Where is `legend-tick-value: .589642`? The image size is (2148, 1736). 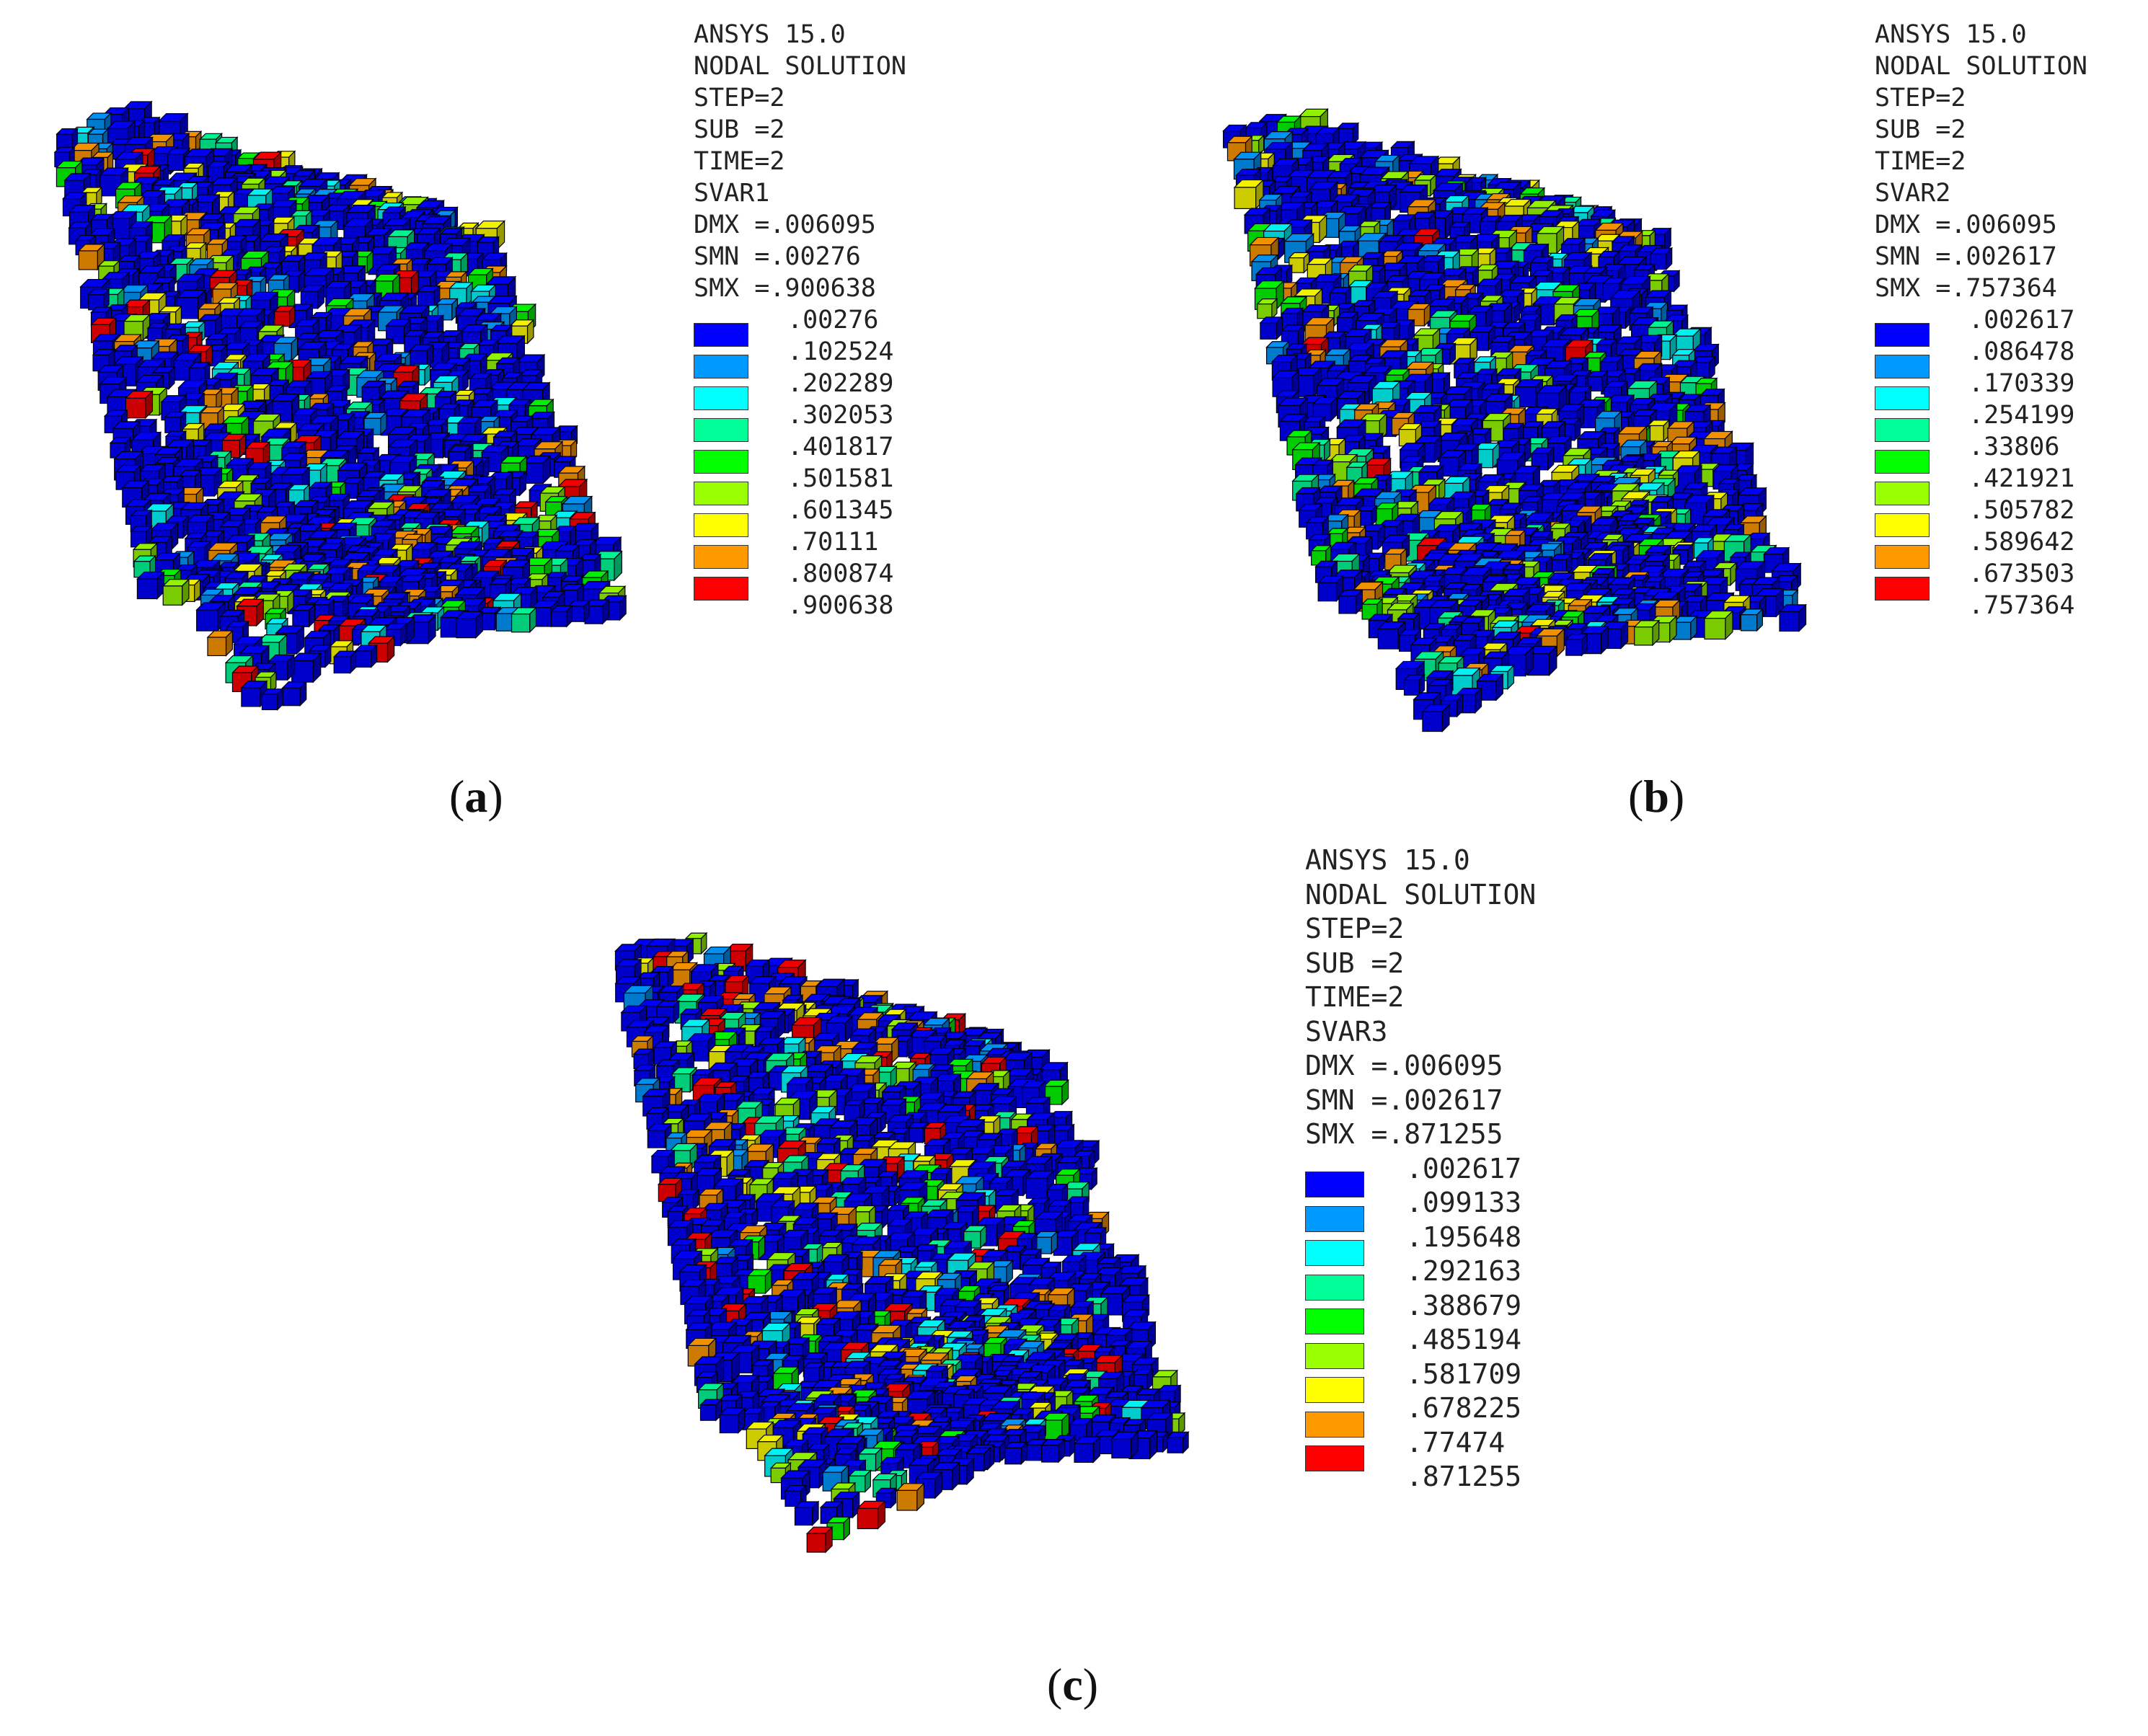 legend-tick-value: .589642 is located at coordinates (2021, 542).